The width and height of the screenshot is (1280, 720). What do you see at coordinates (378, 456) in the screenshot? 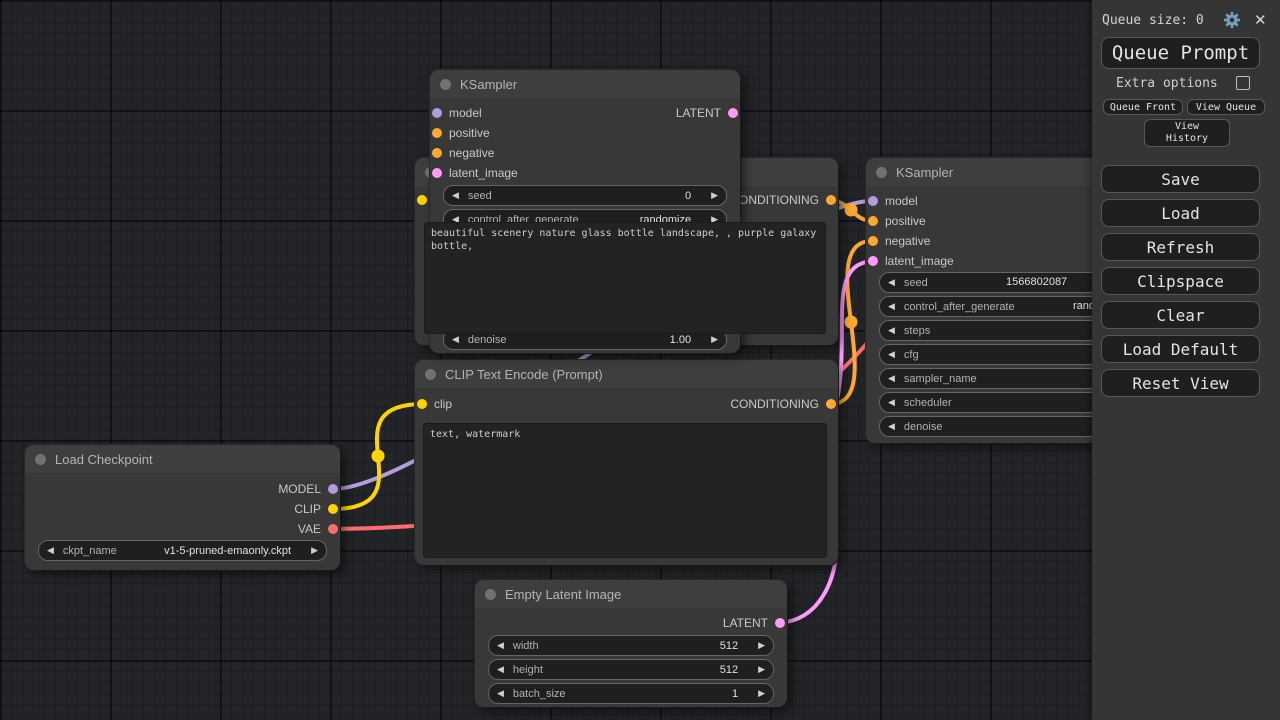
I see `link-dot-clip` at bounding box center [378, 456].